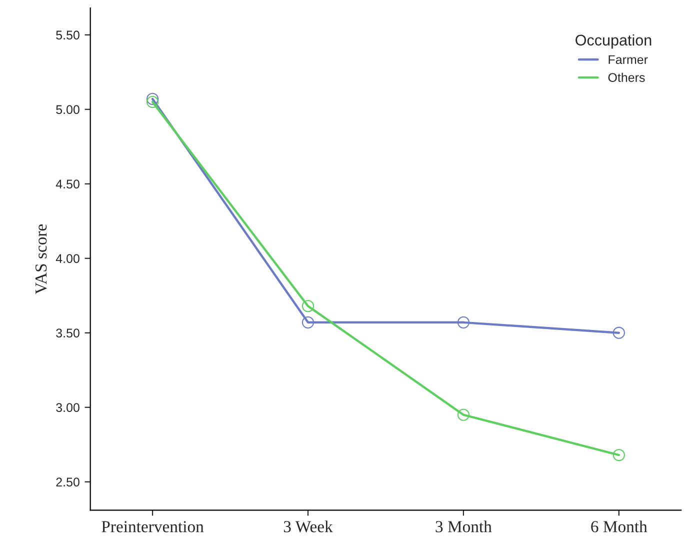  What do you see at coordinates (68, 259) in the screenshot?
I see `y-tick-label: 4.00` at bounding box center [68, 259].